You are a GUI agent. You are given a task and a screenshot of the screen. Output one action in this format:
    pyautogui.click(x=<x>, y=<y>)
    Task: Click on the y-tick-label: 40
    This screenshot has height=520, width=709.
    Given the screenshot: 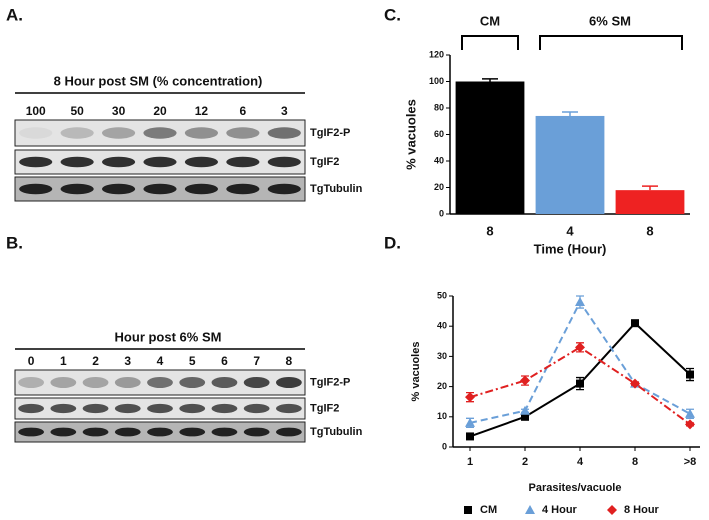 What is the action you would take?
    pyautogui.click(x=439, y=160)
    